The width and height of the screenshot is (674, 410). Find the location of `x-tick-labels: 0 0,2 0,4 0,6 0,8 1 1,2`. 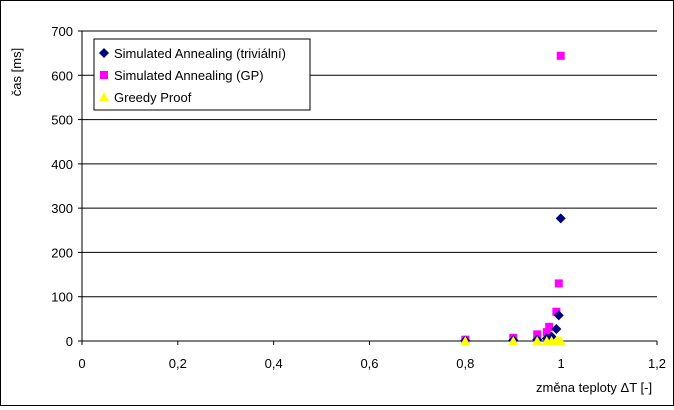

x-tick-labels: 0 0,2 0,4 0,6 0,8 1 1,2 is located at coordinates (372, 363).